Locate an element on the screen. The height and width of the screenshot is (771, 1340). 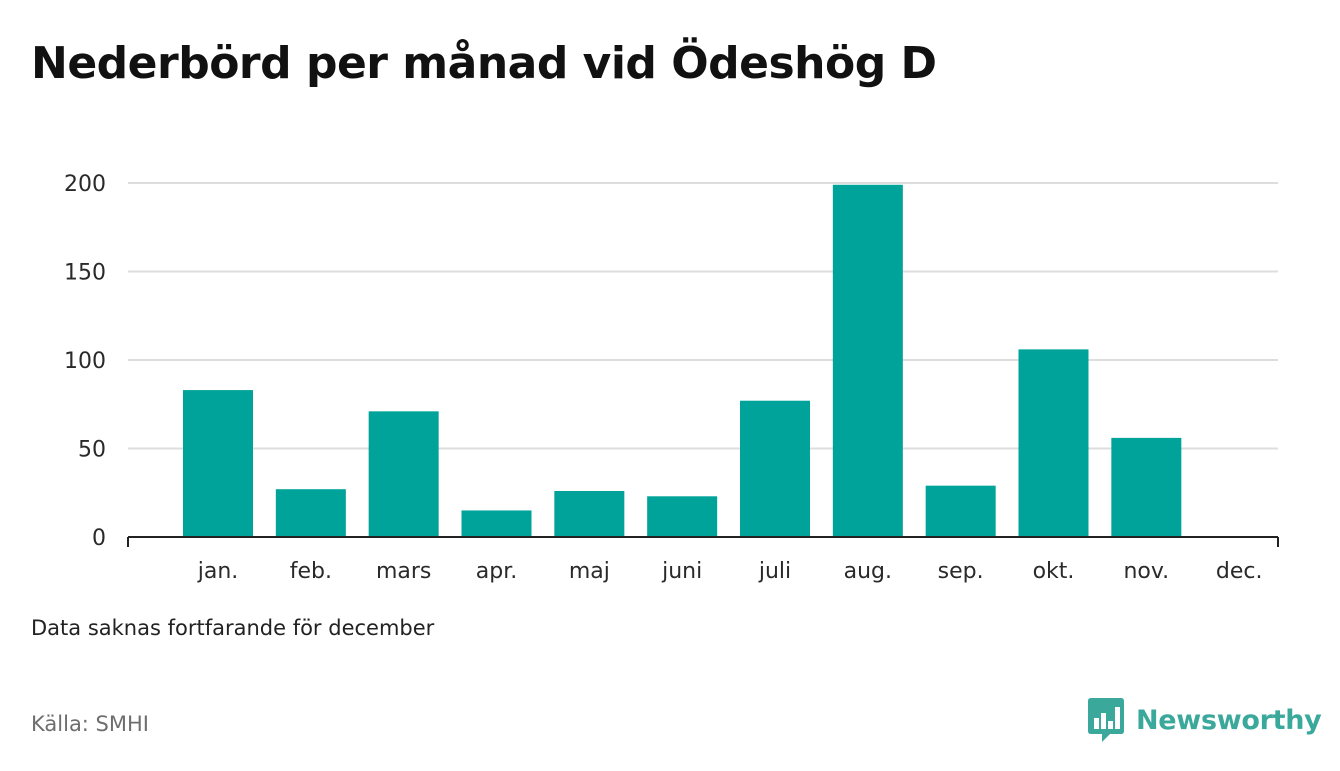
chart-note: Data saknas fortfarande för december is located at coordinates (233, 628).